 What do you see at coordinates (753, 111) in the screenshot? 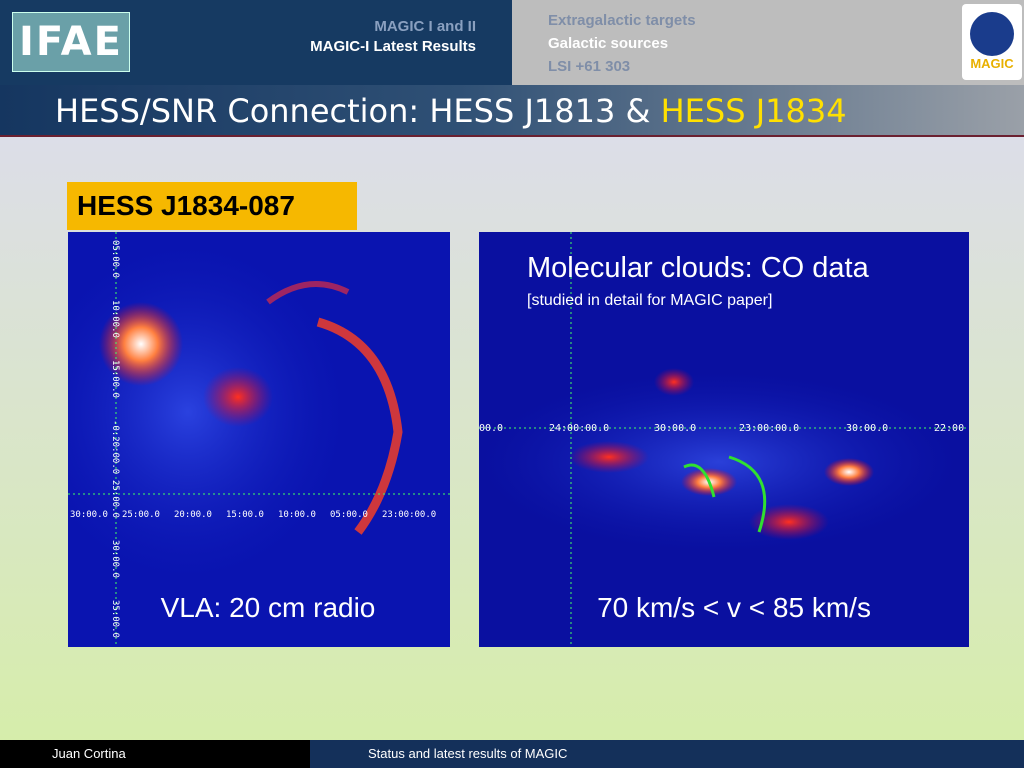
I see `title-highlight: HESS J1834` at bounding box center [753, 111].